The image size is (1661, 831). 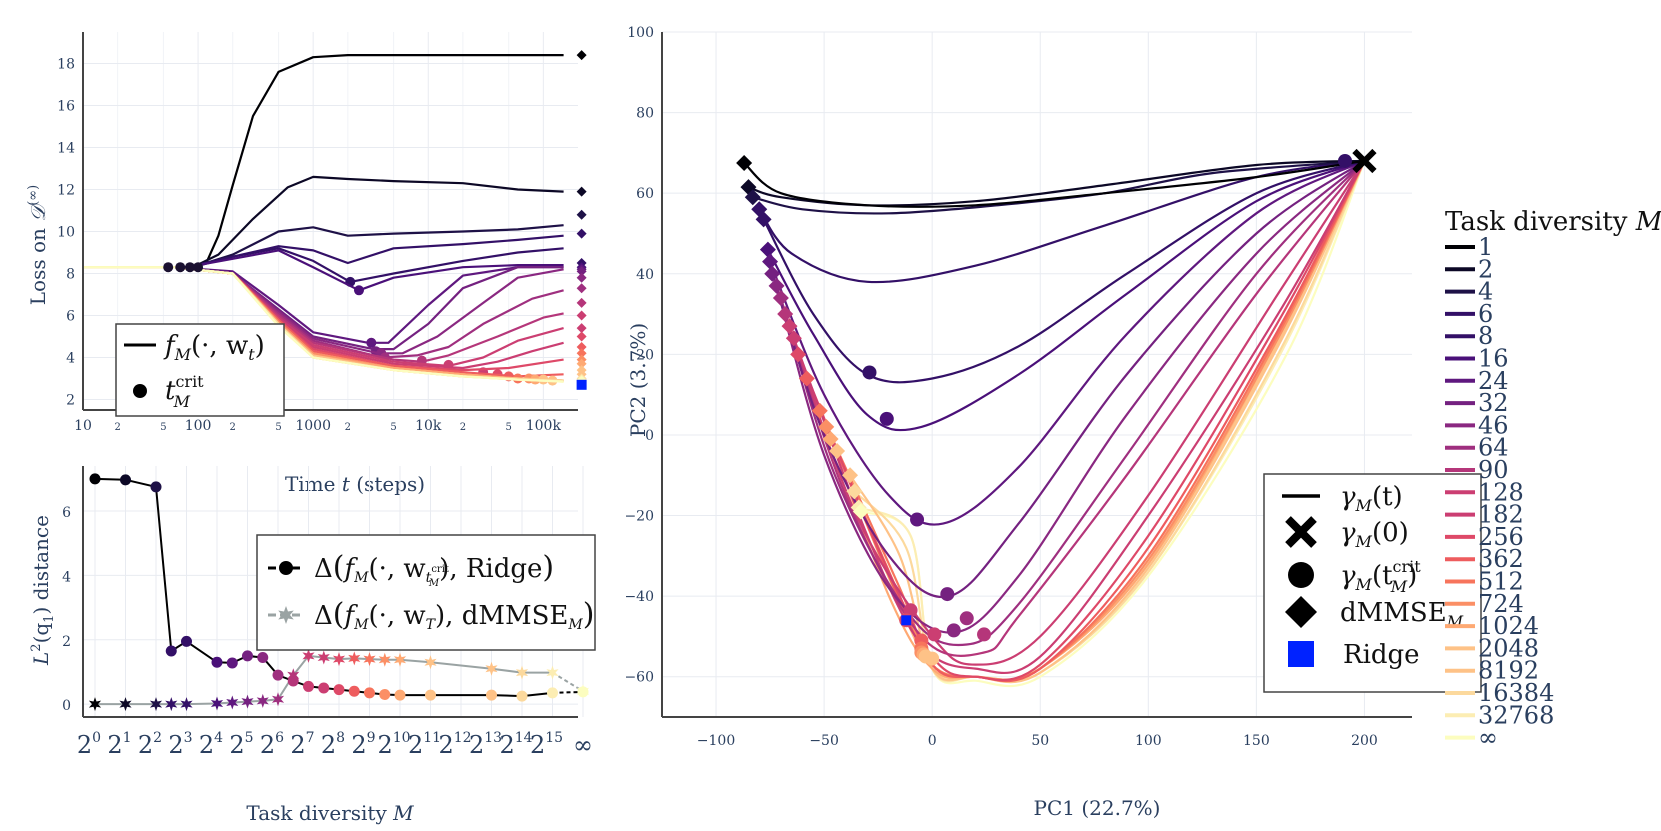 What do you see at coordinates (1301, 612) in the screenshot?
I see `pca-legend-dmmse-swatch` at bounding box center [1301, 612].